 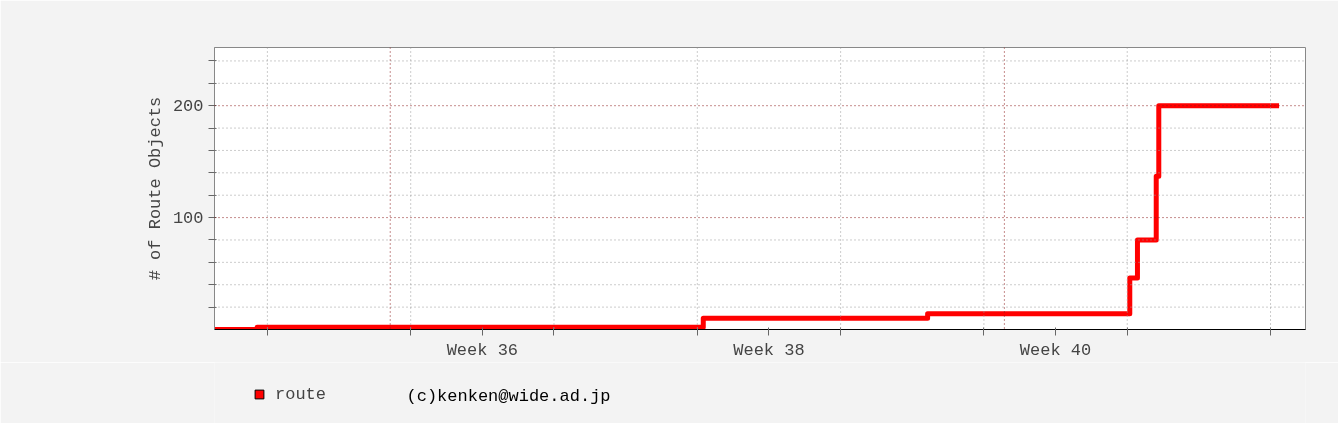 I want to click on text: (c)kenken@wide.ad.jp, so click(x=508, y=396).